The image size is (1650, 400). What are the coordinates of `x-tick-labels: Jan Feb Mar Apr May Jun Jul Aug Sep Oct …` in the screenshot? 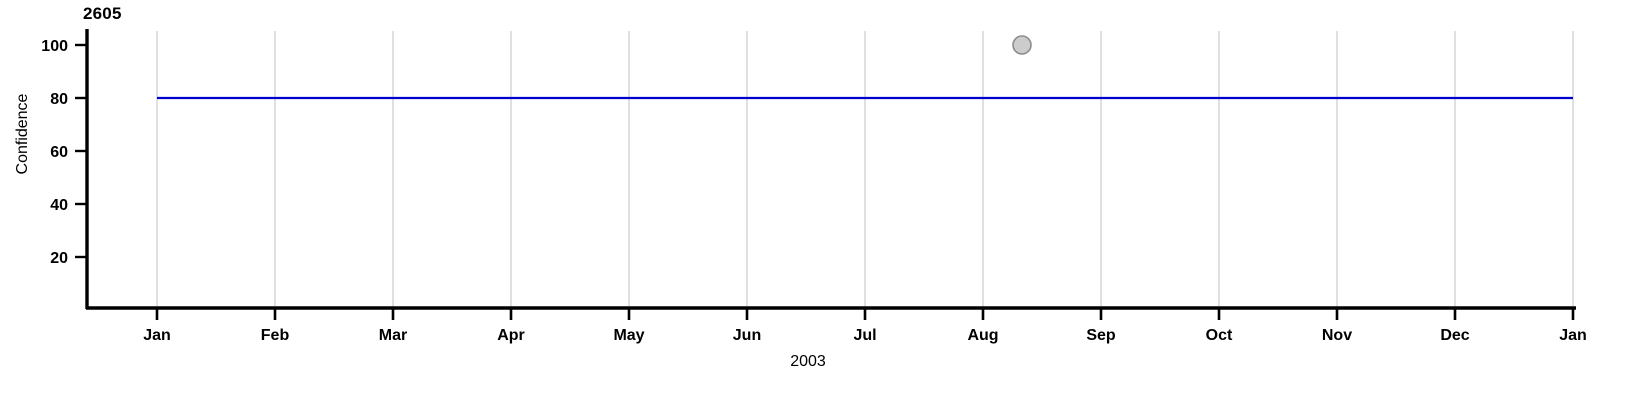 It's located at (865, 335).